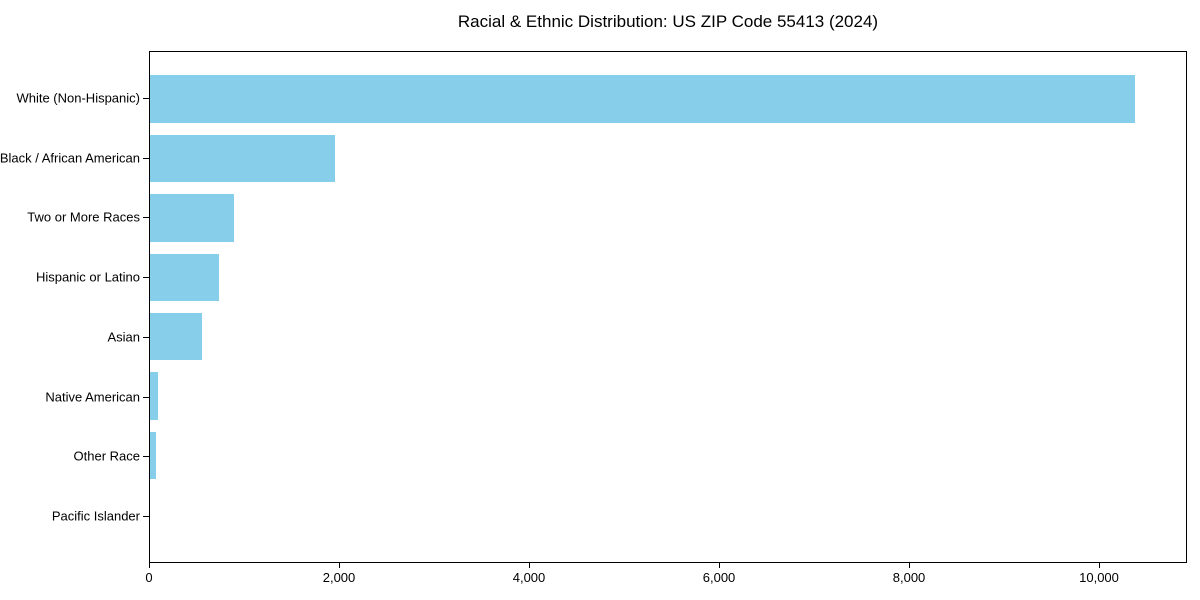 This screenshot has width=1200, height=600. What do you see at coordinates (192, 218) in the screenshot?
I see `bar-two-or-more-races` at bounding box center [192, 218].